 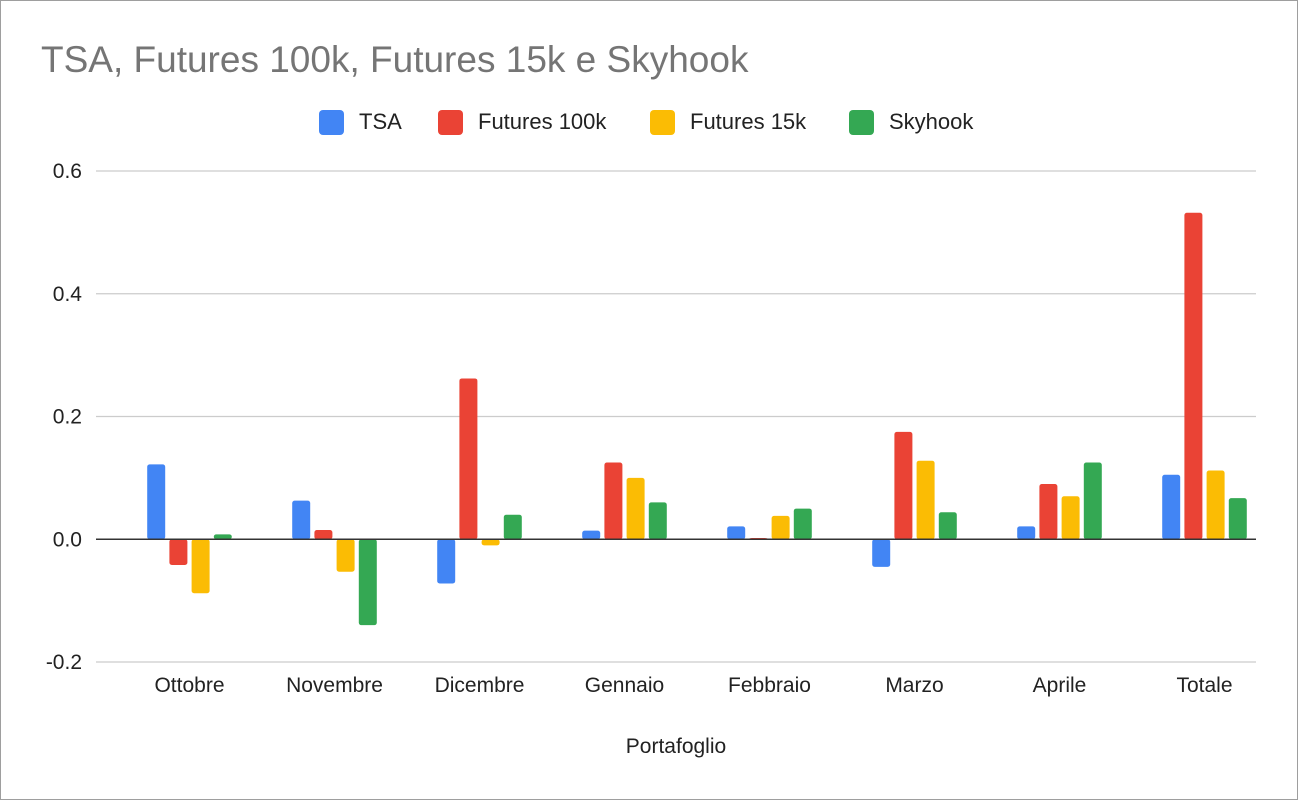 What do you see at coordinates (769, 685) in the screenshot?
I see `x-category-label: Febbraio` at bounding box center [769, 685].